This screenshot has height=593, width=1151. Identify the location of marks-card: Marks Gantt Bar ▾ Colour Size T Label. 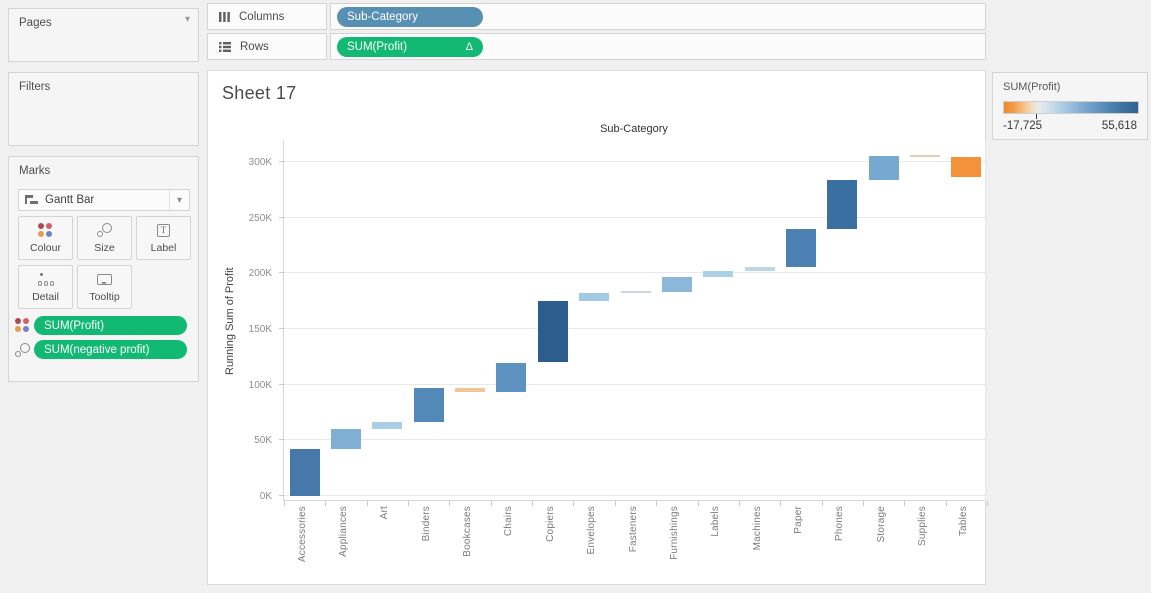
(103, 269).